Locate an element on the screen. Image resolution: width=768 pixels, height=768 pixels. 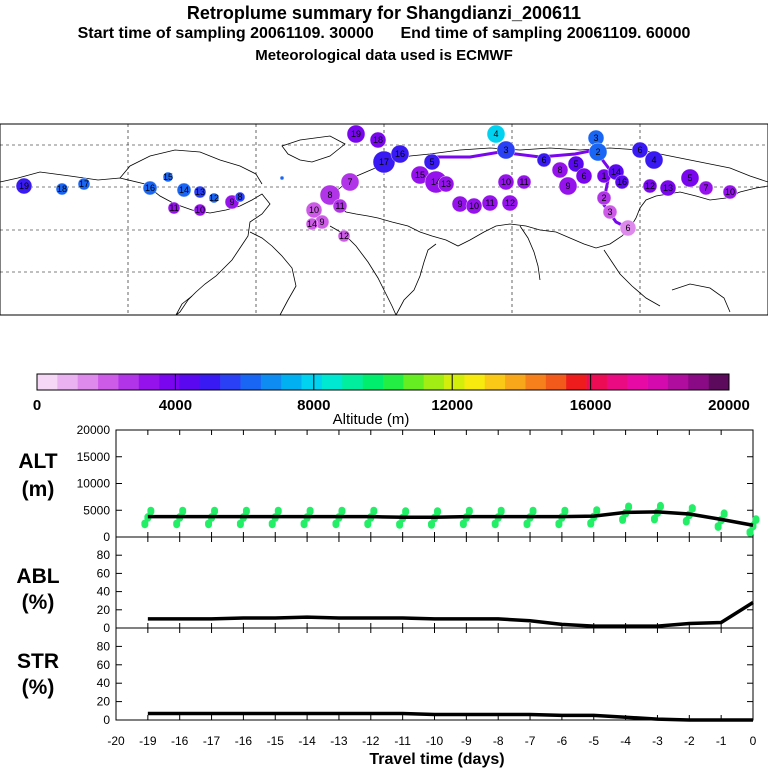
colorbar-tick-label: 8000 is located at coordinates (313, 405).